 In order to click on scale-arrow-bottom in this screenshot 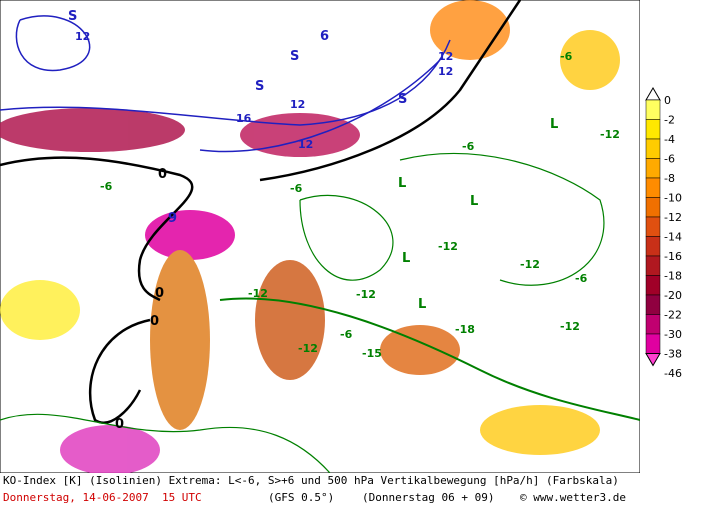, I will do `click(653, 360)`.